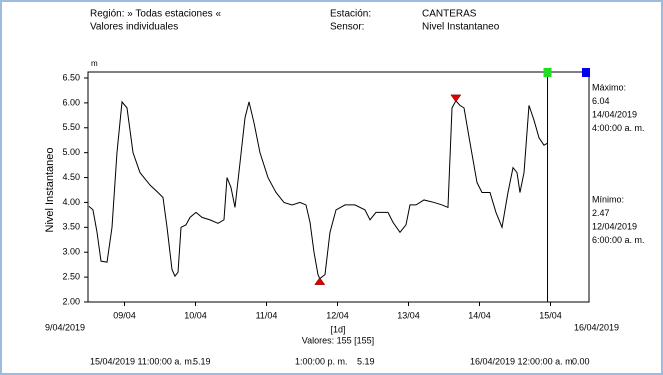 The height and width of the screenshot is (375, 663). I want to click on x-tick-label: 10/04, so click(195, 315).